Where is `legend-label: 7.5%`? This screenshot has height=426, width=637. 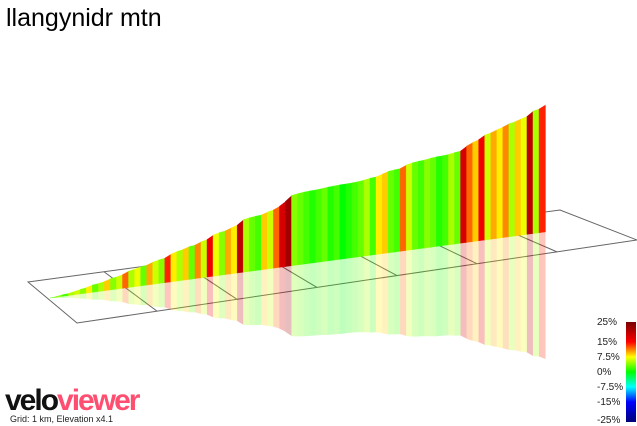
legend-label: 7.5% is located at coordinates (608, 357).